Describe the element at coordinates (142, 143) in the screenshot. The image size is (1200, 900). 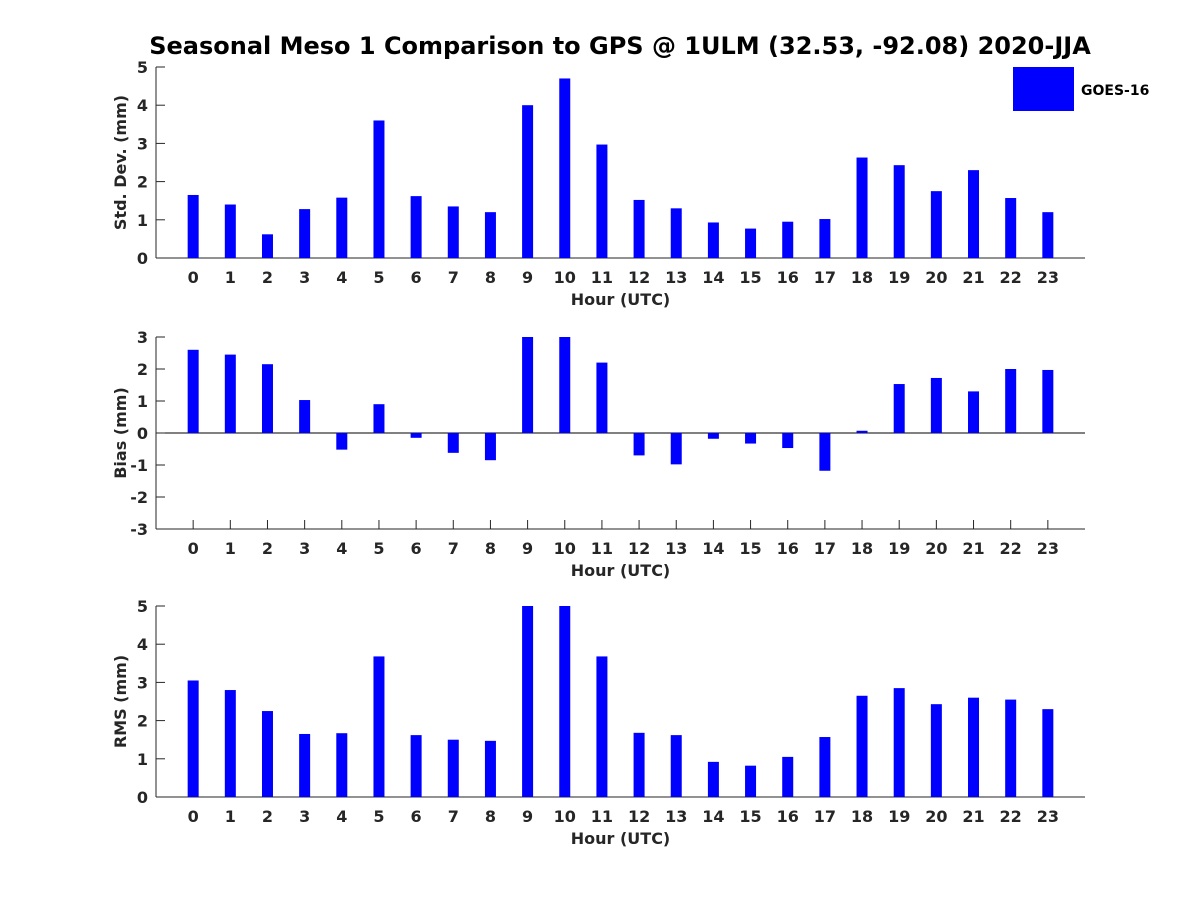
I see `y-tick-label: 3` at that location.